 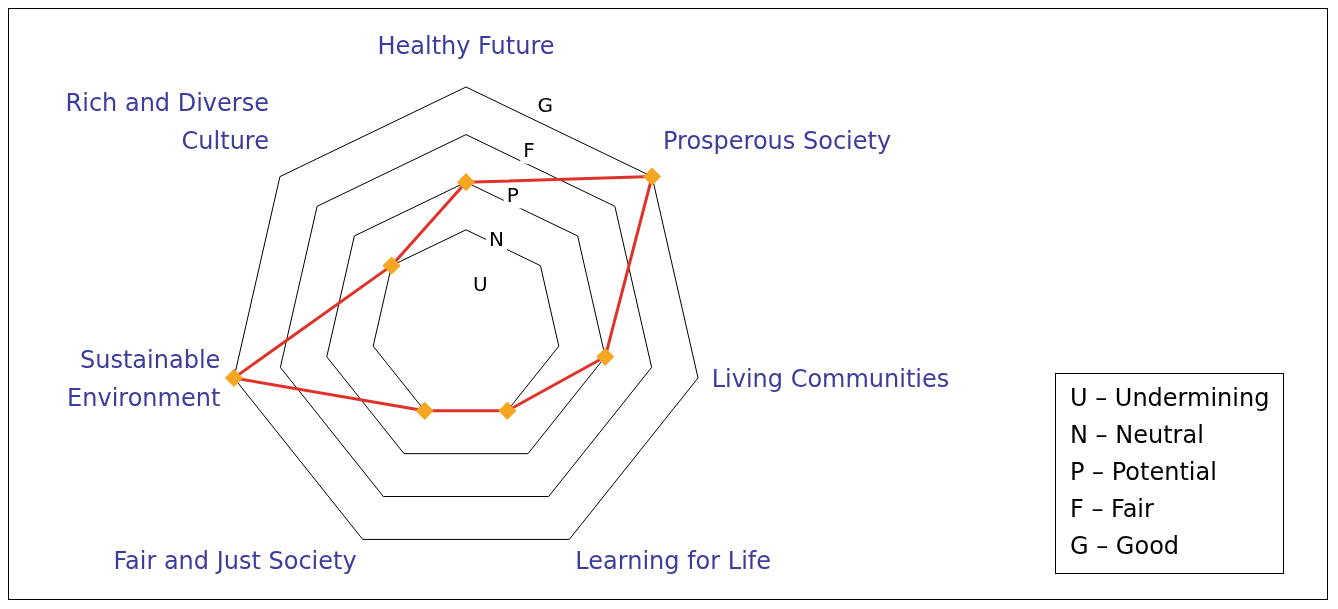 What do you see at coordinates (480, 284) in the screenshot?
I see `y-tick-label: U` at bounding box center [480, 284].